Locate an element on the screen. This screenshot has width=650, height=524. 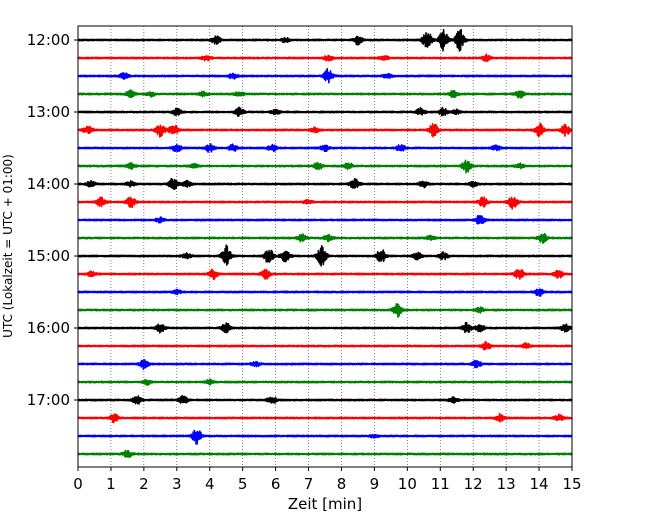
y-axis: 12:00 13:00 14:00 15:00 16:00 17:00 is located at coordinates (52, 220).